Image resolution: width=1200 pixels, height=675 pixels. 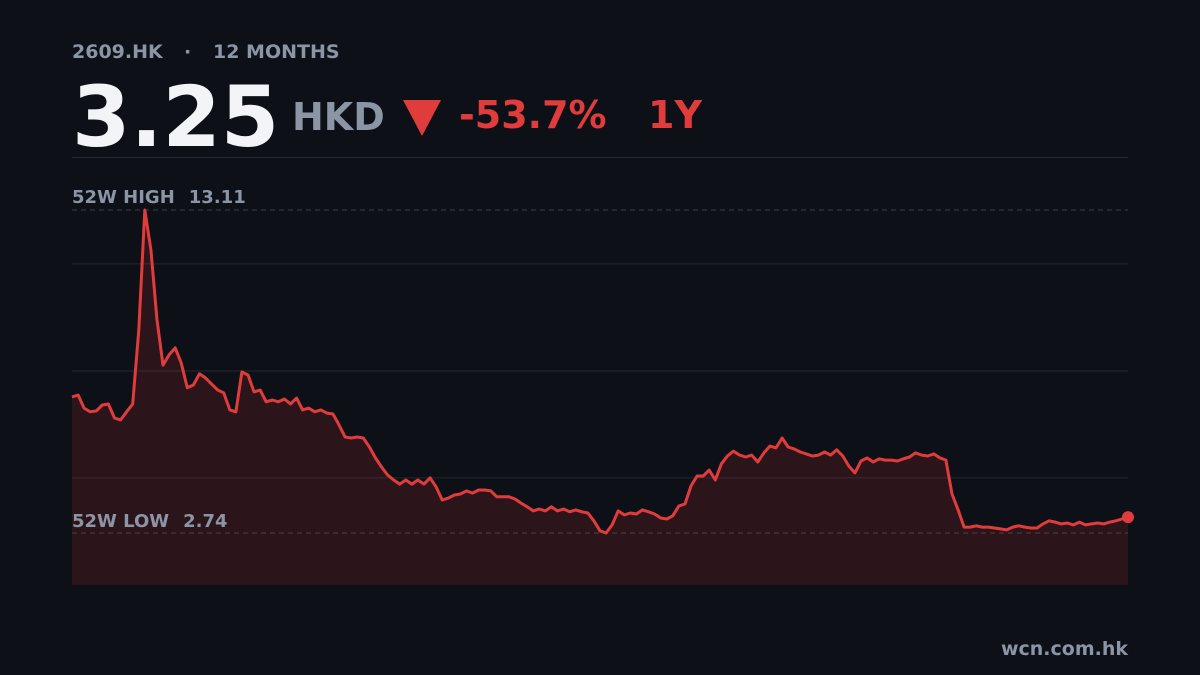 What do you see at coordinates (675, 115) in the screenshot?
I see `range: 1Y` at bounding box center [675, 115].